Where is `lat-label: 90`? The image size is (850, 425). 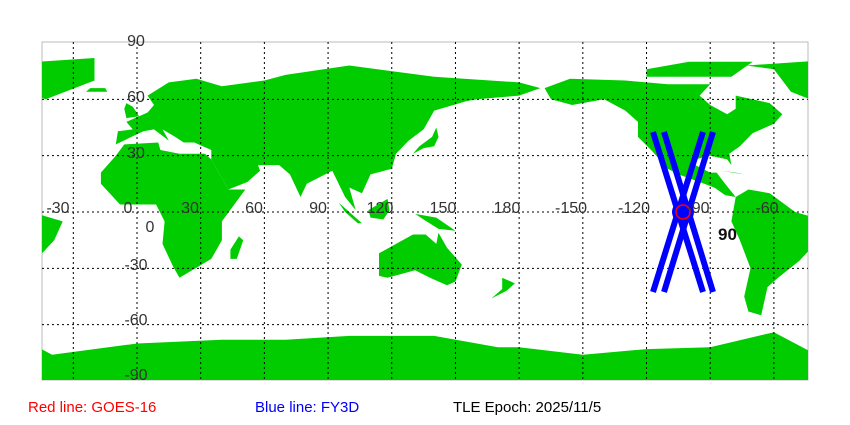 lat-label: 90 is located at coordinates (136, 41).